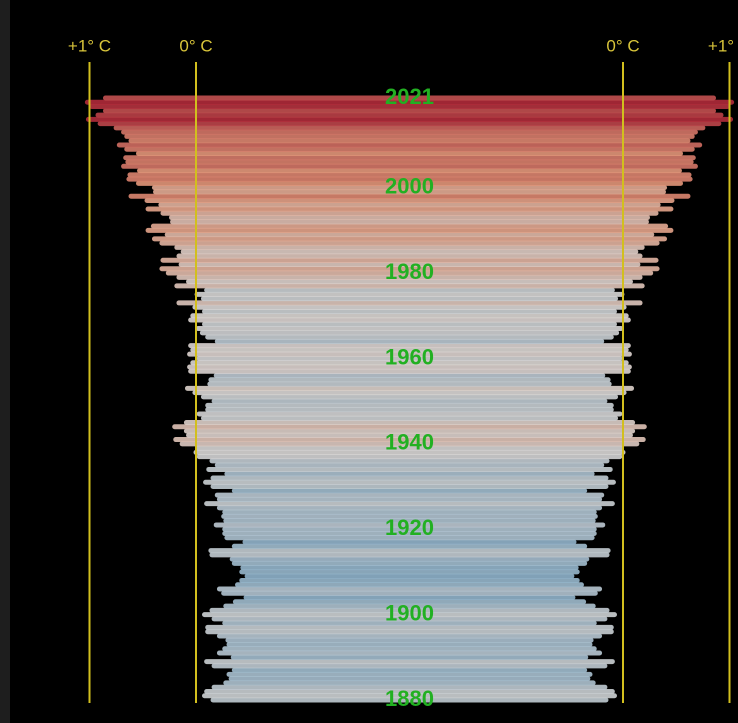 The image size is (738, 723). I want to click on year-label: 1940, so click(409, 442).